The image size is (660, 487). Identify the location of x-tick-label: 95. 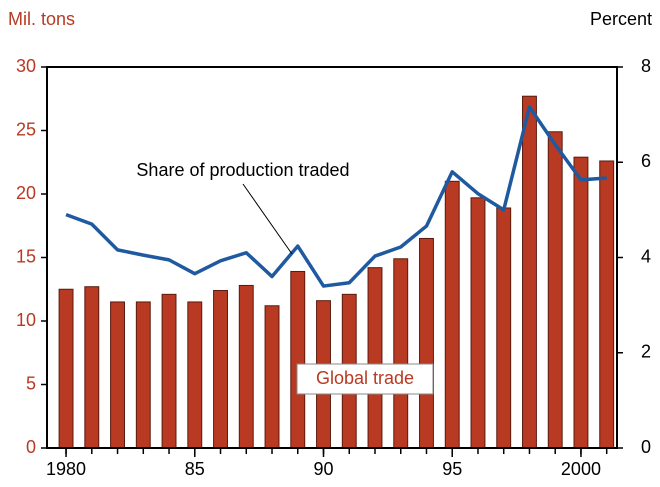
(452, 469).